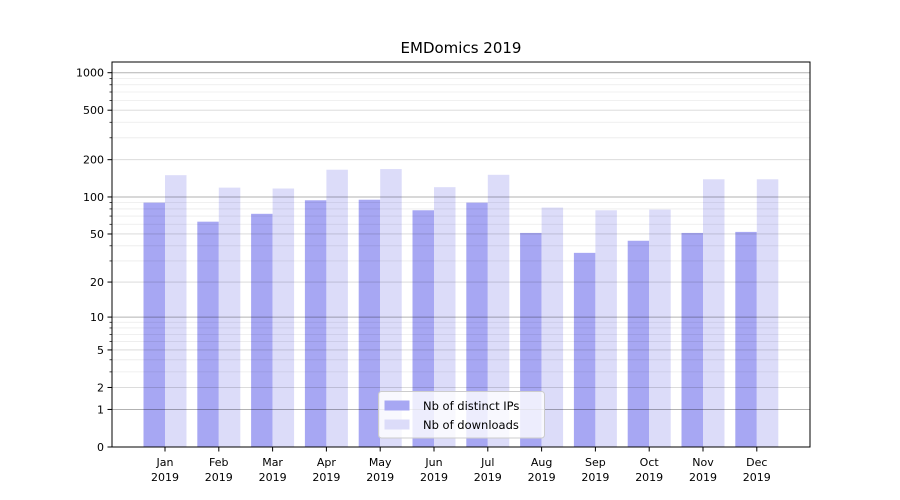  I want to click on y-tick-label: 1, so click(100, 409).